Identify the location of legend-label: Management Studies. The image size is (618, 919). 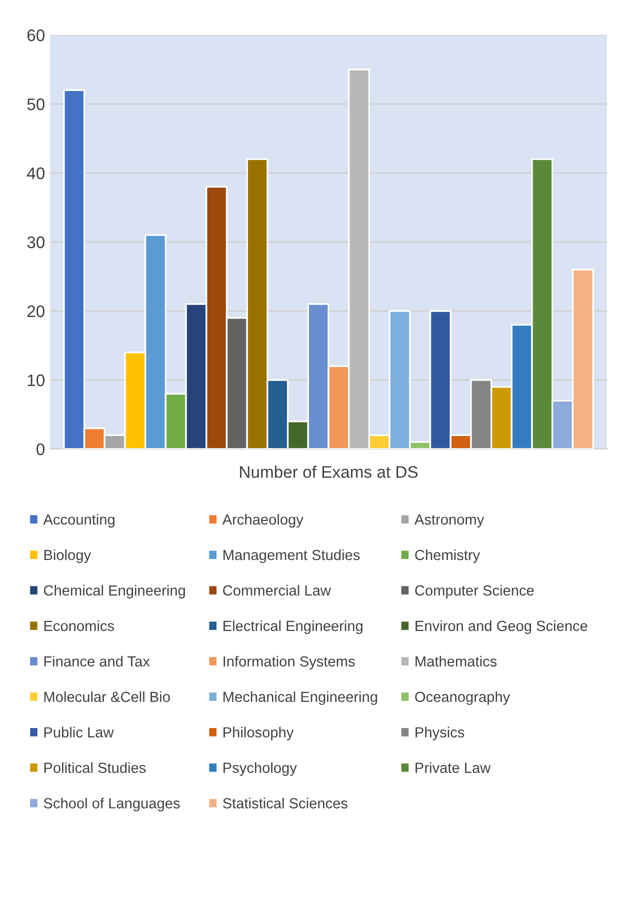
(292, 556).